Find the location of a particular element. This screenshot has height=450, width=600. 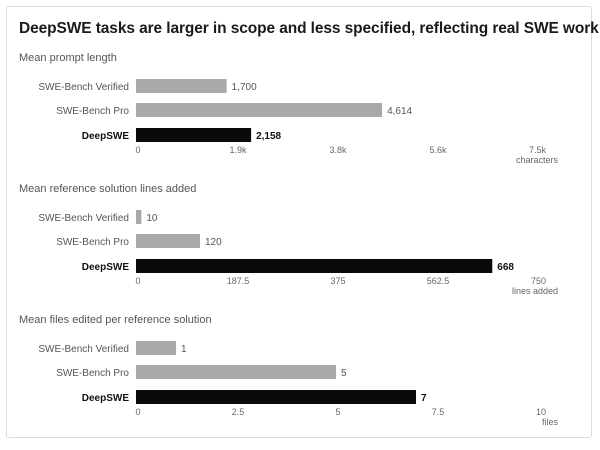

x-tick-label: 187.5 is located at coordinates (238, 281).